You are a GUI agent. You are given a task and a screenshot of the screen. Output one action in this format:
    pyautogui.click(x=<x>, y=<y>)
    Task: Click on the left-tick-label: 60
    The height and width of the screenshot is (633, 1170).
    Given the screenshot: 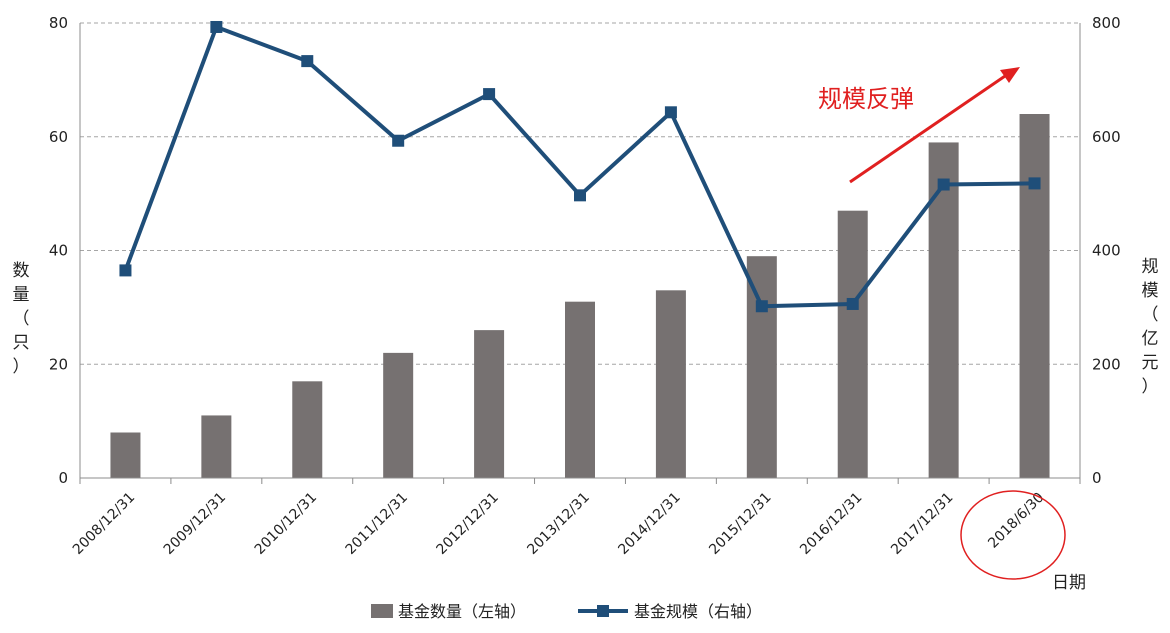 What is the action you would take?
    pyautogui.click(x=58, y=137)
    